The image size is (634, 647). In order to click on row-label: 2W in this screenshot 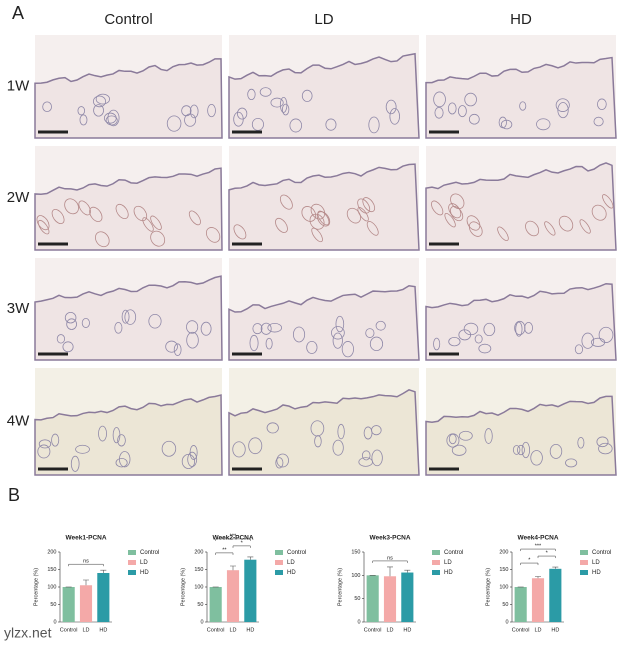, I will do `click(18, 197)`.